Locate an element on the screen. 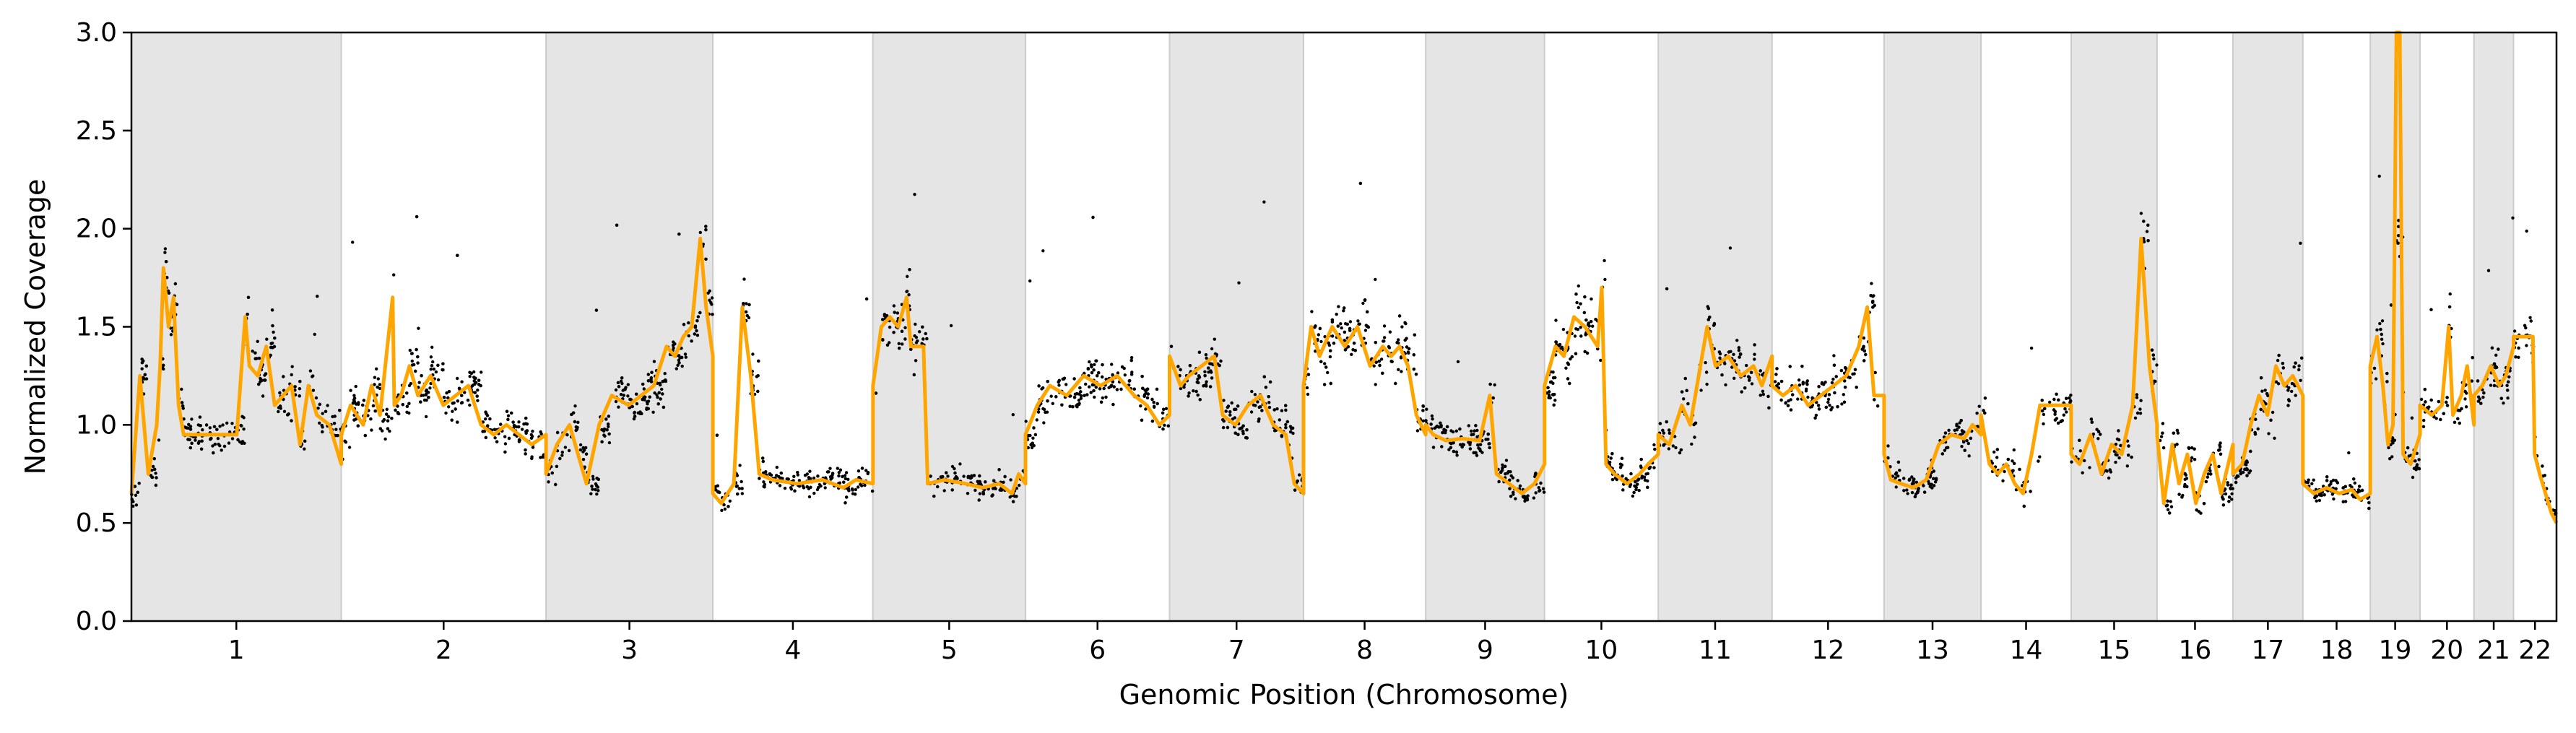 This screenshot has height=733, width=2576. x-tick-label-chr5: 5 is located at coordinates (949, 650).